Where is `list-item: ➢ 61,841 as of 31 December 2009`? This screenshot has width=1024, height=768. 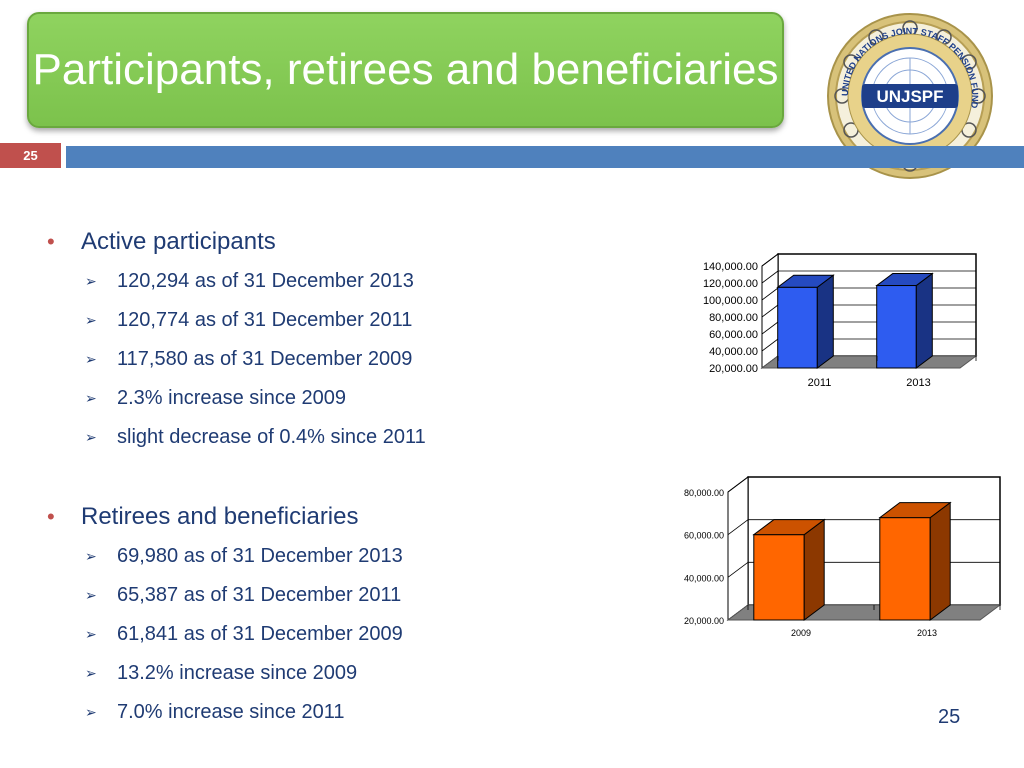 list-item: ➢ 61,841 as of 31 December 2009 is located at coordinates (325, 634).